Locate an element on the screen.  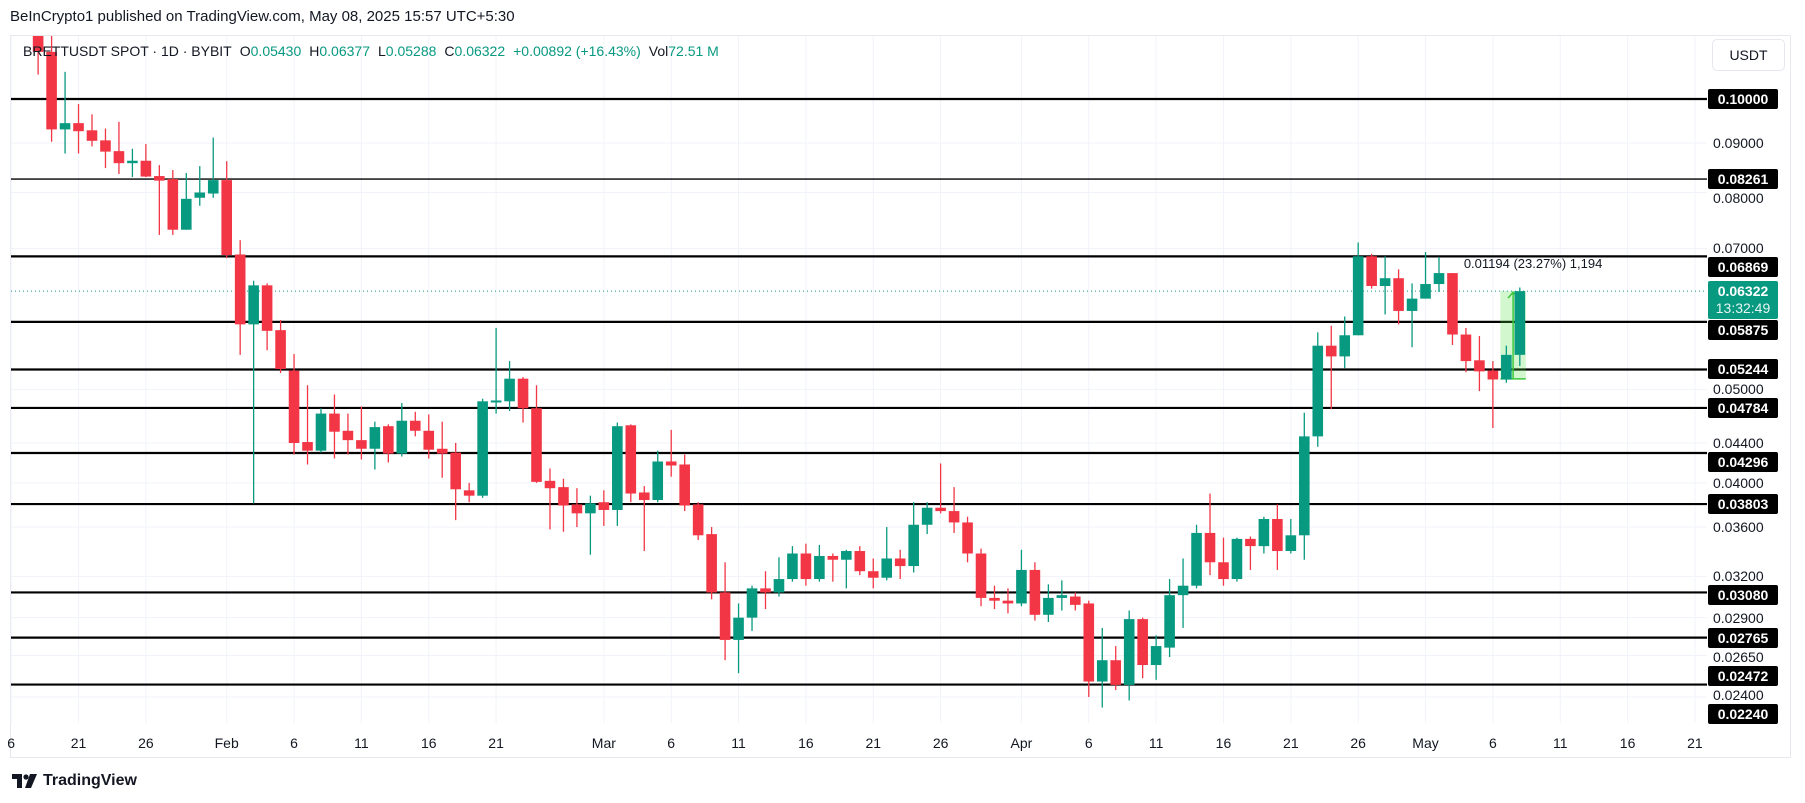
level-price-label: 0.10000 is located at coordinates (1743, 99).